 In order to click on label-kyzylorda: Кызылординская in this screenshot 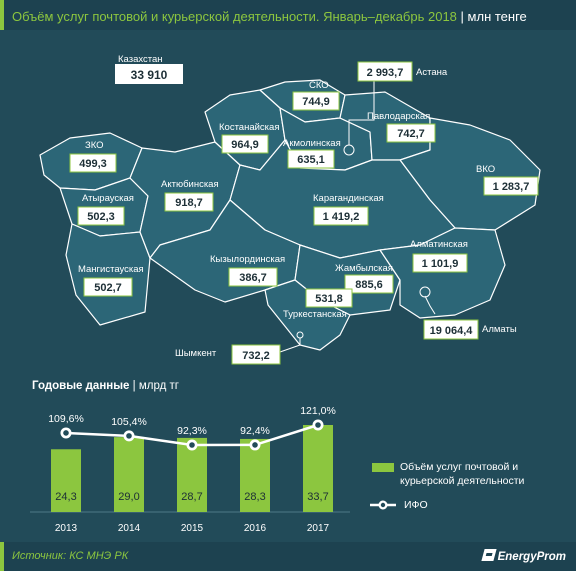, I will do `click(247, 259)`.